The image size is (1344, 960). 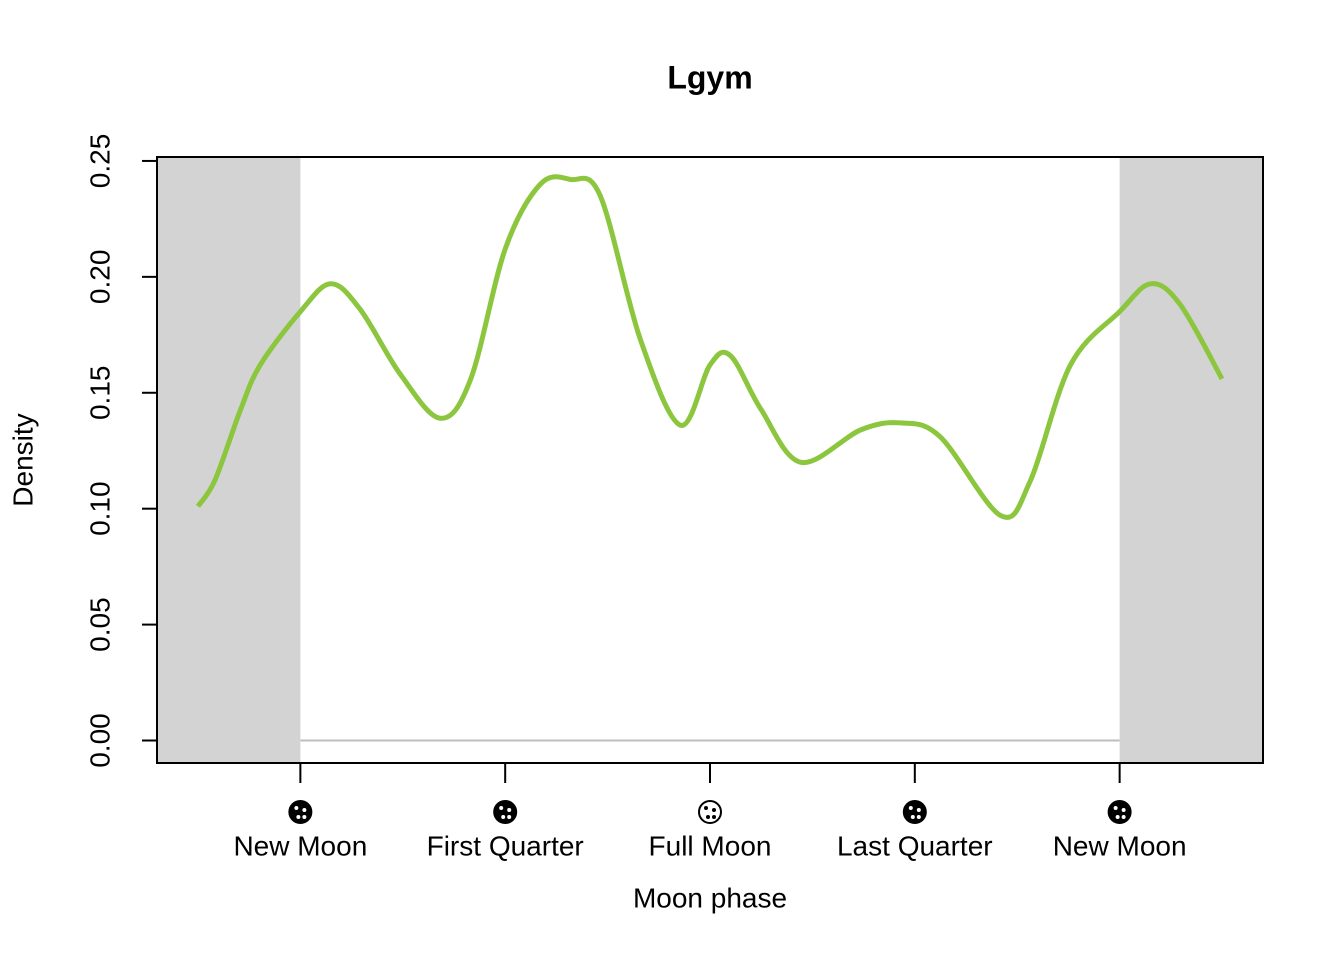 What do you see at coordinates (710, 845) in the screenshot?
I see `x-tick-label: Full Moon` at bounding box center [710, 845].